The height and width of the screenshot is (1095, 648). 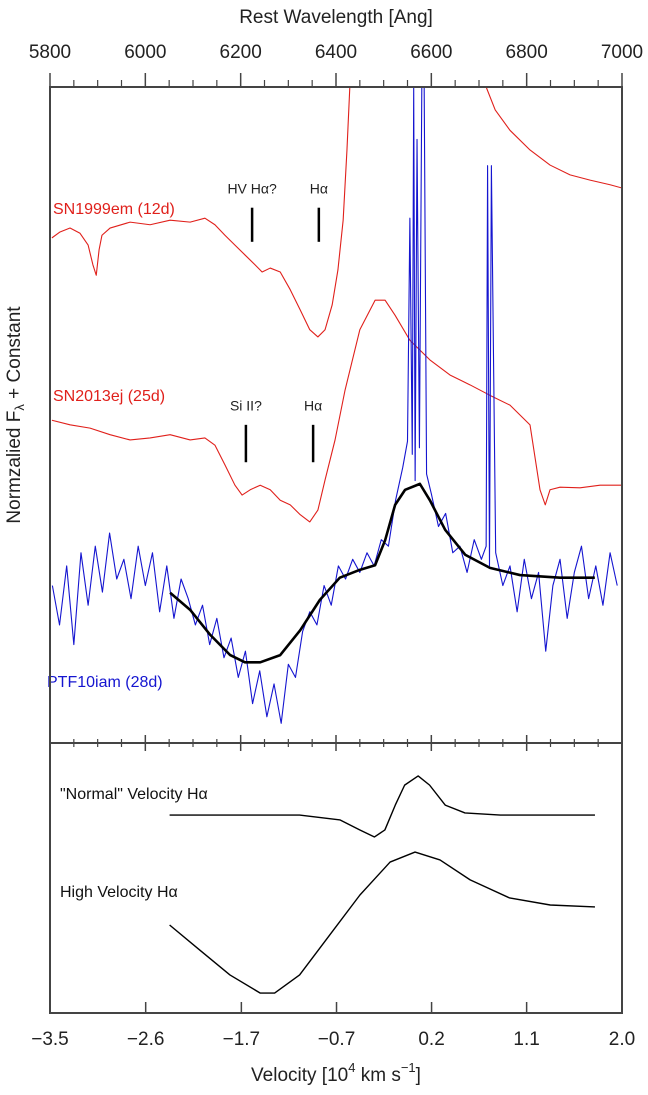 I want to click on x-label-sup: −1, so click(x=408, y=1067).